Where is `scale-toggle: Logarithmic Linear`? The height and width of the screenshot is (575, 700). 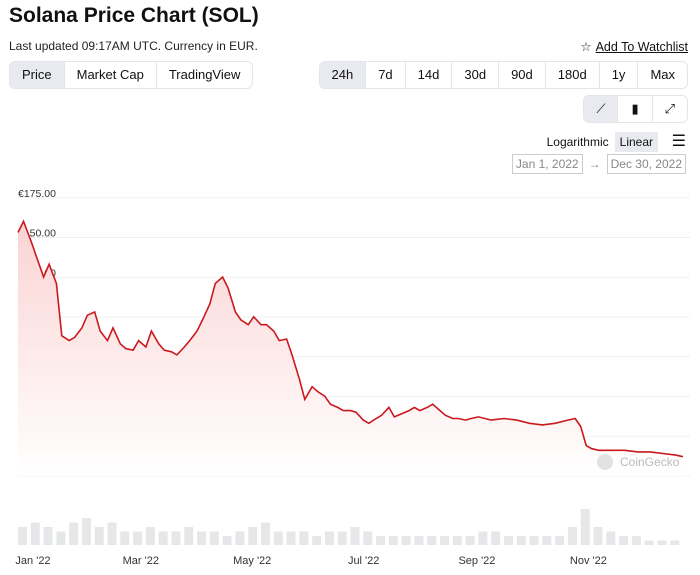 scale-toggle: Logarithmic Linear is located at coordinates (602, 142).